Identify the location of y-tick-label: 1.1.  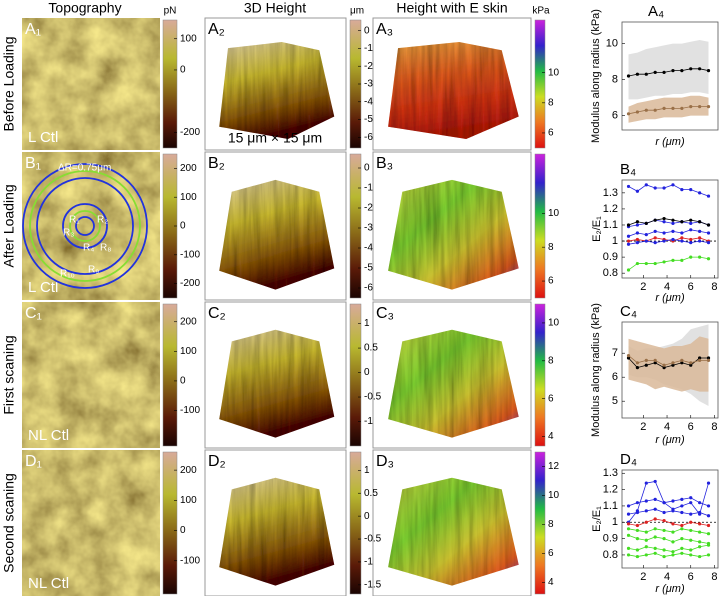
(610, 506).